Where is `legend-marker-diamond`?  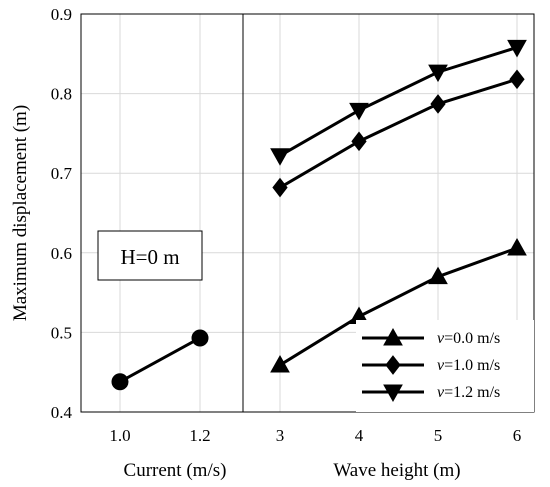 legend-marker-diamond is located at coordinates (393, 365).